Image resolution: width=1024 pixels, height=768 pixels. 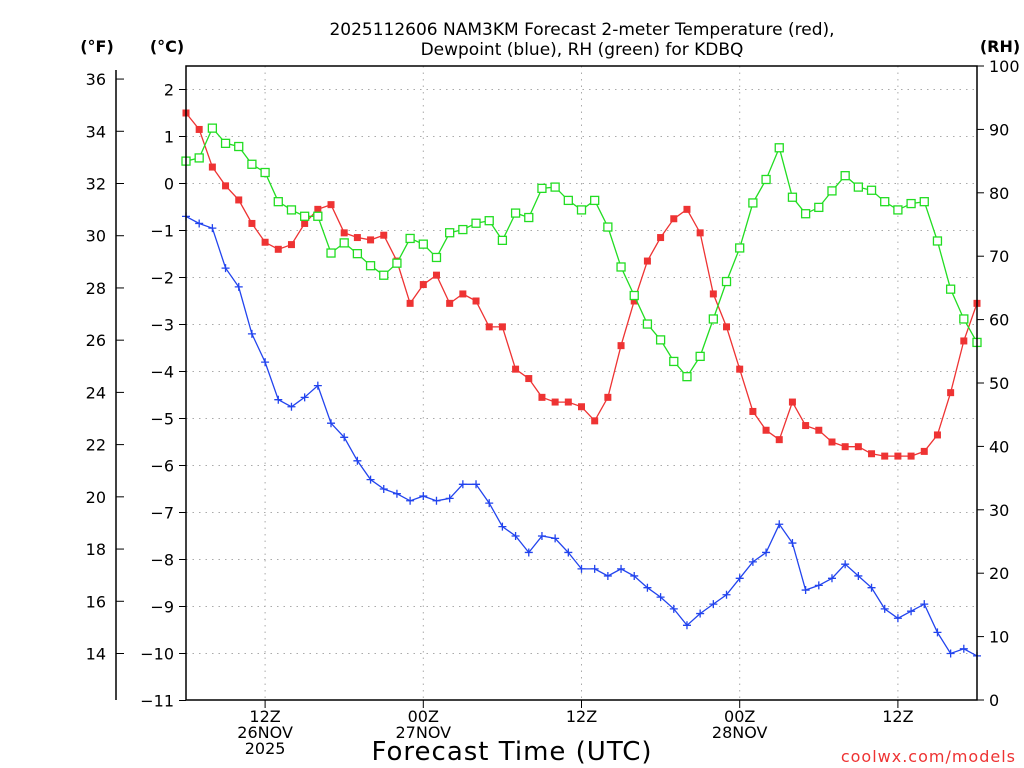 What do you see at coordinates (163, 396) in the screenshot?
I see `celsius-axis: 2 1 0 −1 −2 −3 −4 −5 −6 −7 −8 −9 −10 −11` at bounding box center [163, 396].